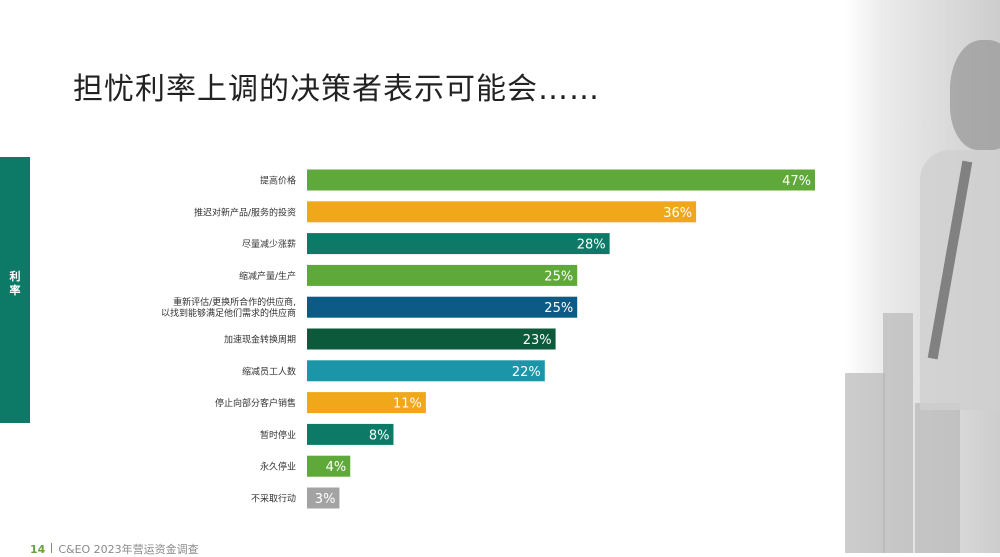 This screenshot has width=1000, height=557. Describe the element at coordinates (336, 467) in the screenshot. I see `bar-value-label: 4%` at that location.